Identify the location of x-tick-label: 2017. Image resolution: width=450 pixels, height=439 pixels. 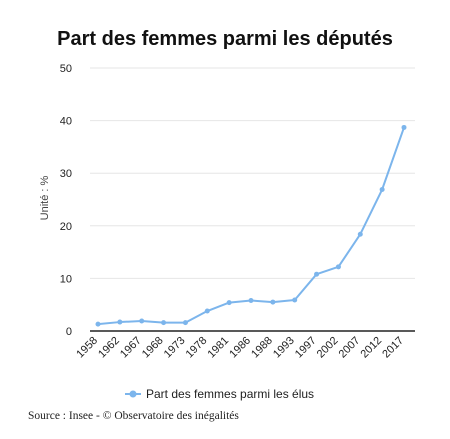
(393, 348).